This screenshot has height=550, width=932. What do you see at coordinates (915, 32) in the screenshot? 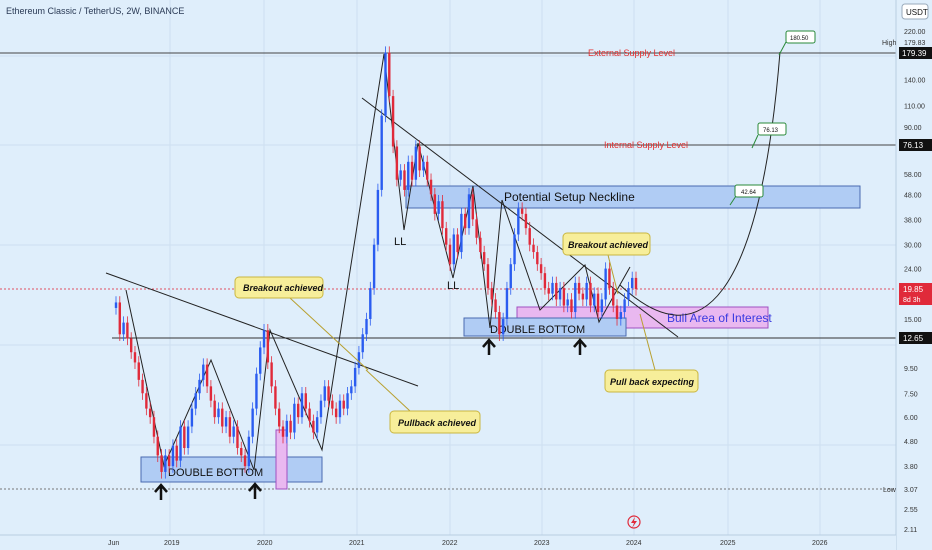
I see `price-tick-label: 220.00` at bounding box center [915, 32].